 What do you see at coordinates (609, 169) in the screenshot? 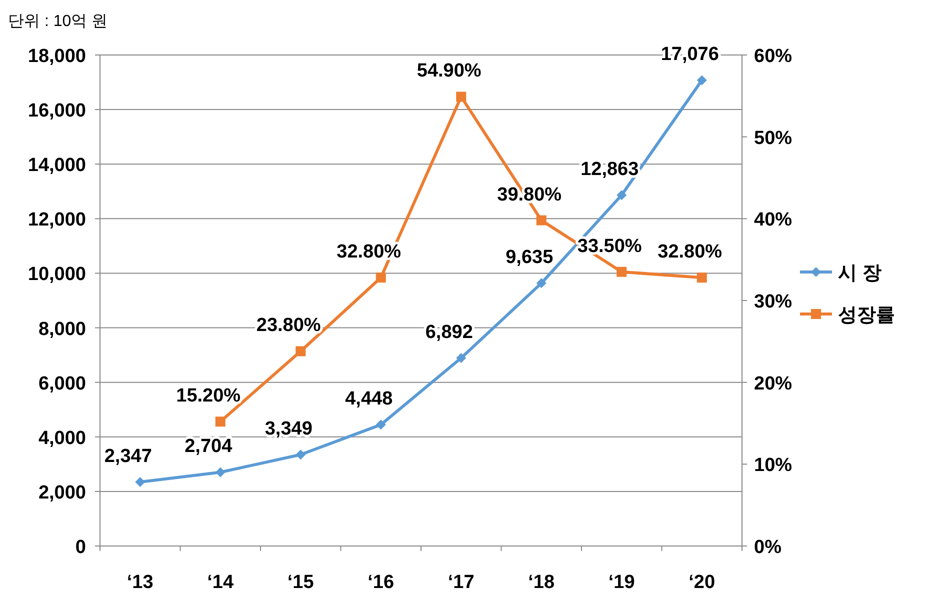
I see `data-label: 12,863` at bounding box center [609, 169].